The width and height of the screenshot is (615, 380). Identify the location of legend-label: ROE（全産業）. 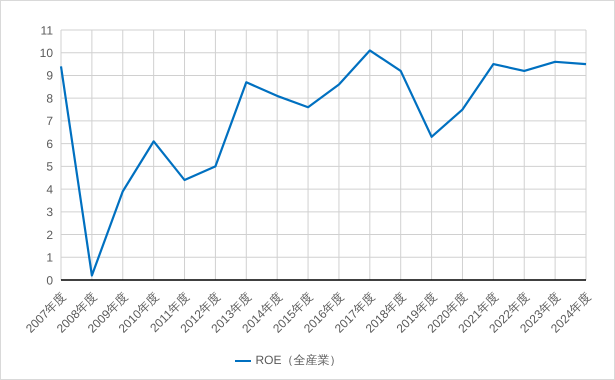
(298, 360).